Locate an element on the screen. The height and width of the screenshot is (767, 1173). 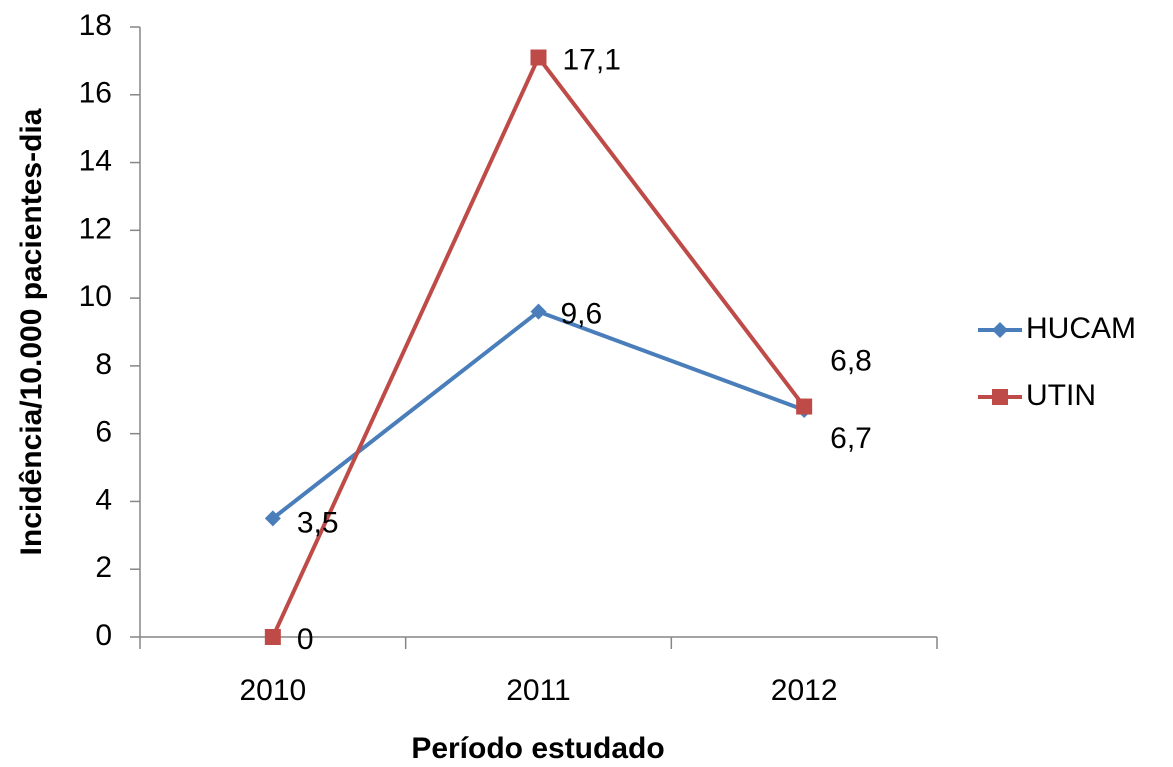
y-tick-label: 6 is located at coordinates (103, 432).